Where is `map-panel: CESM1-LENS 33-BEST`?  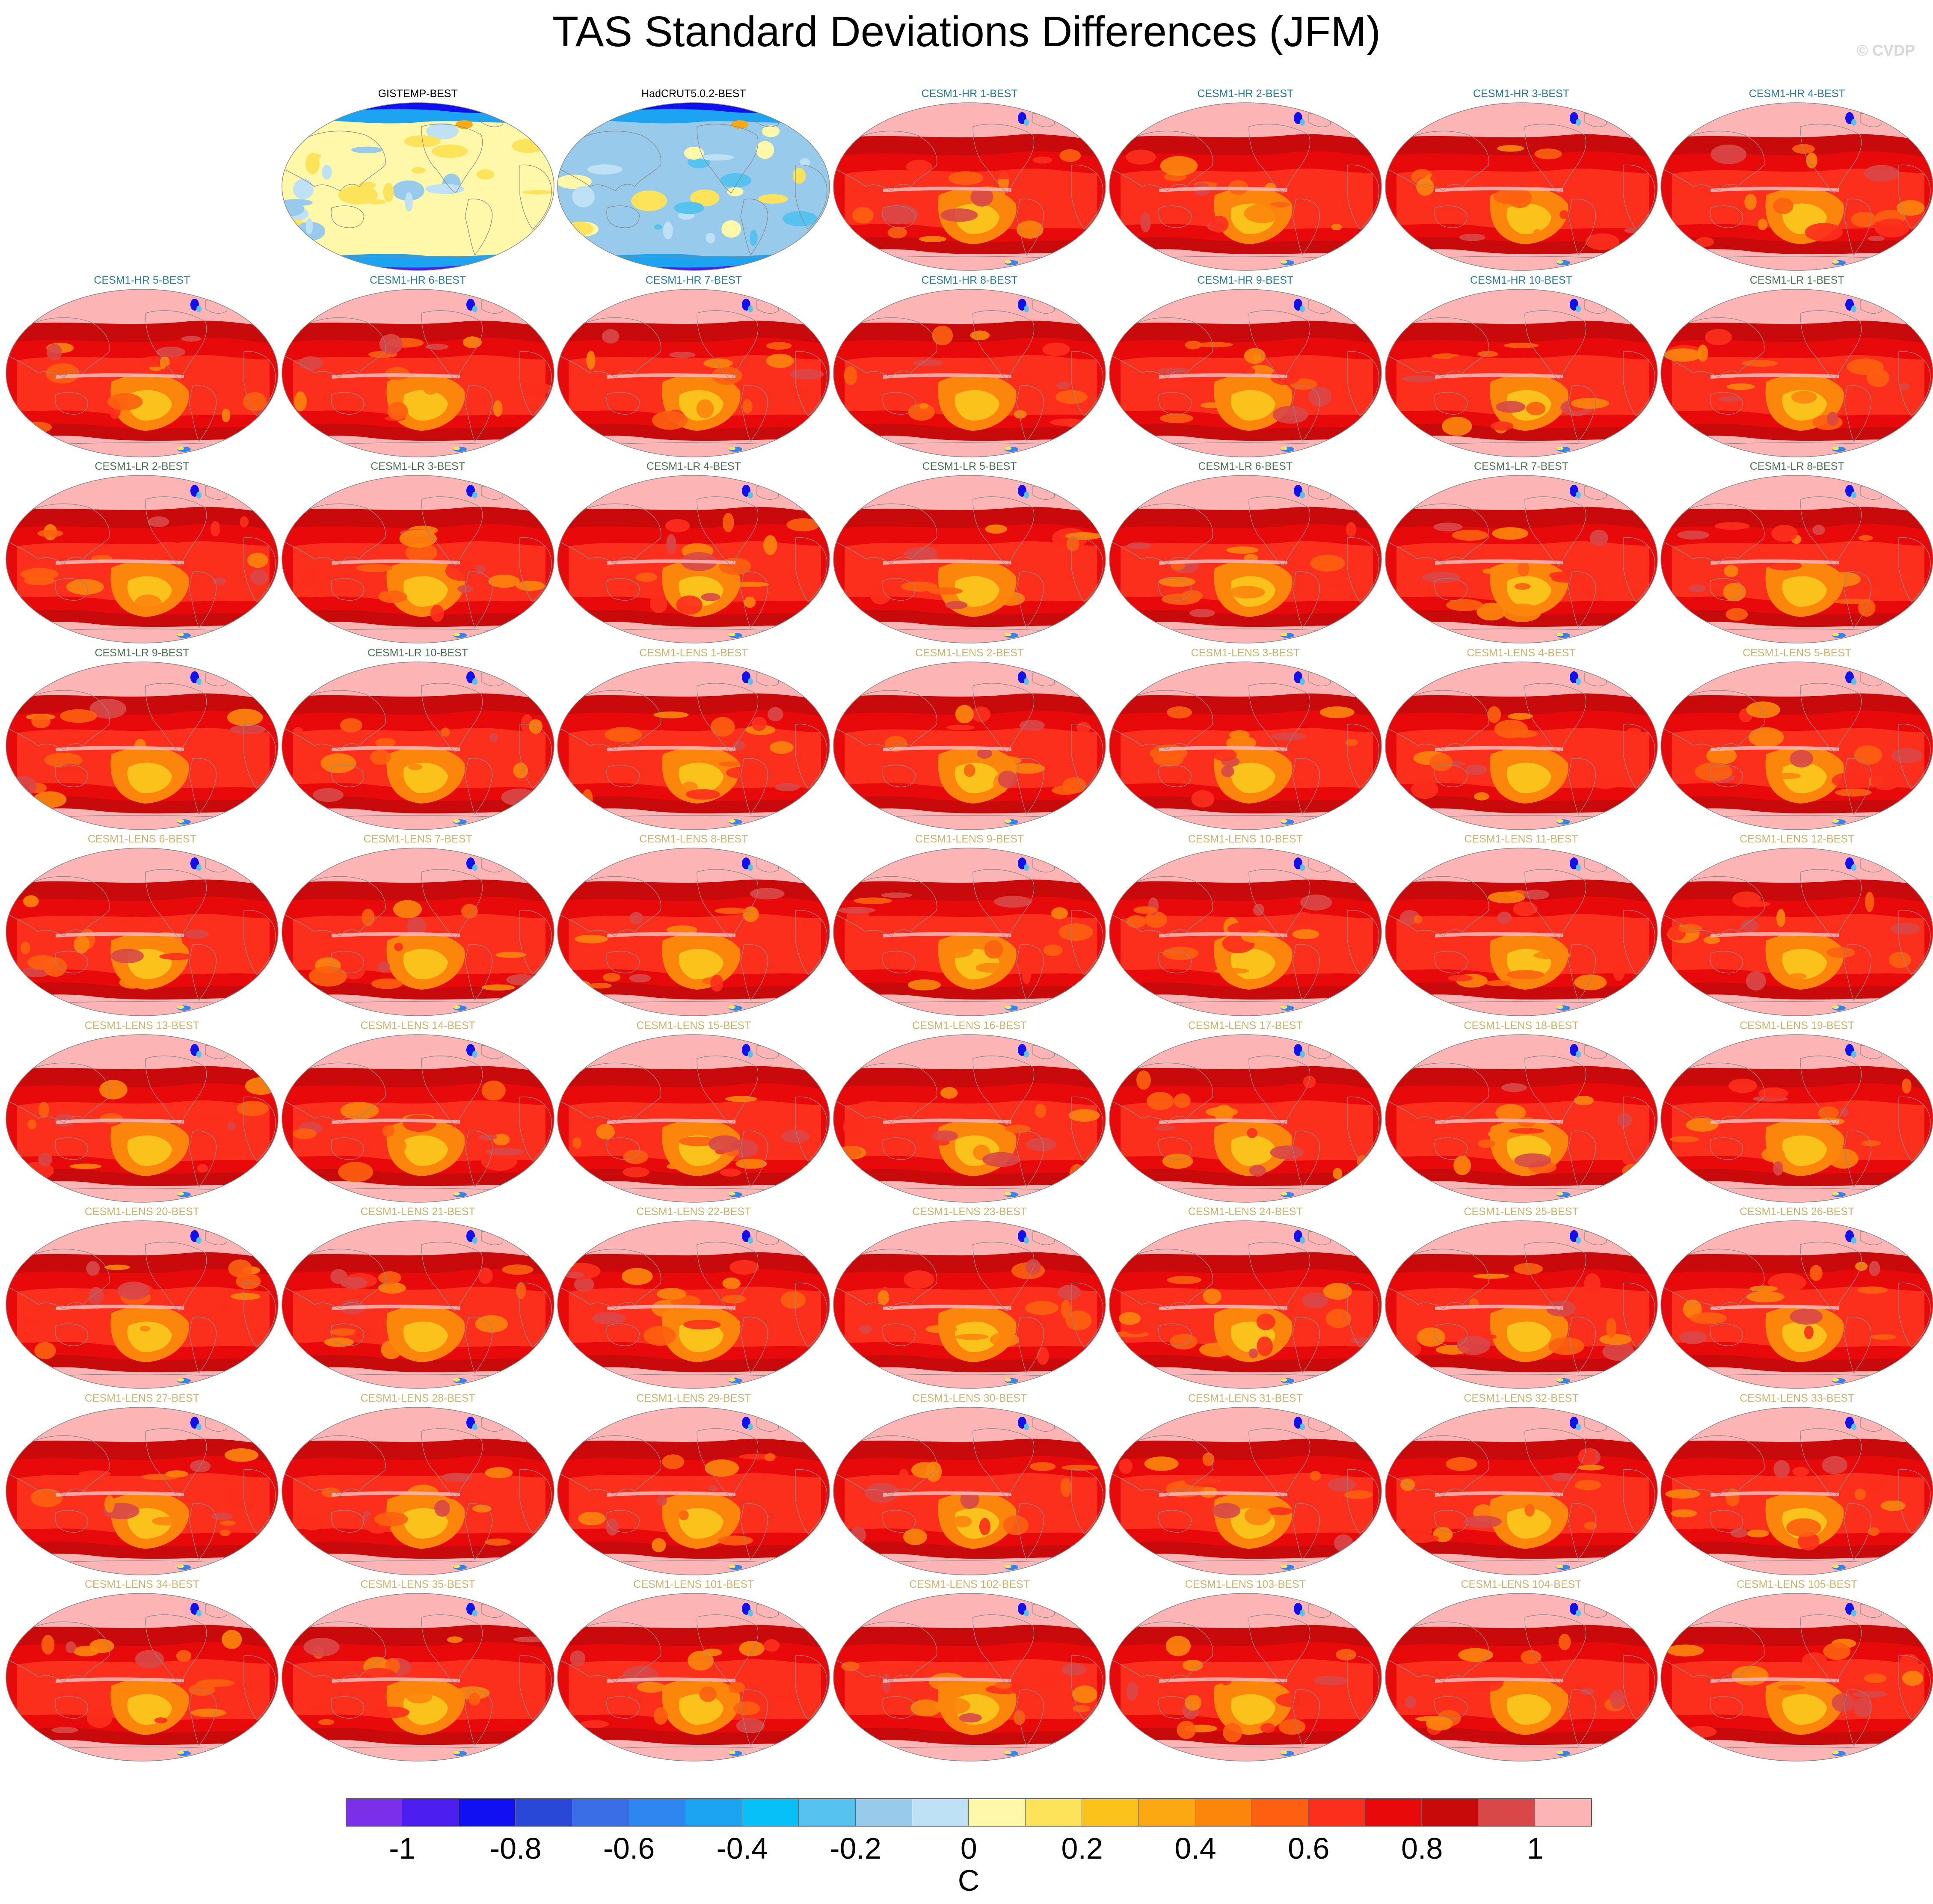 map-panel: CESM1-LENS 33-BEST is located at coordinates (1796, 1484).